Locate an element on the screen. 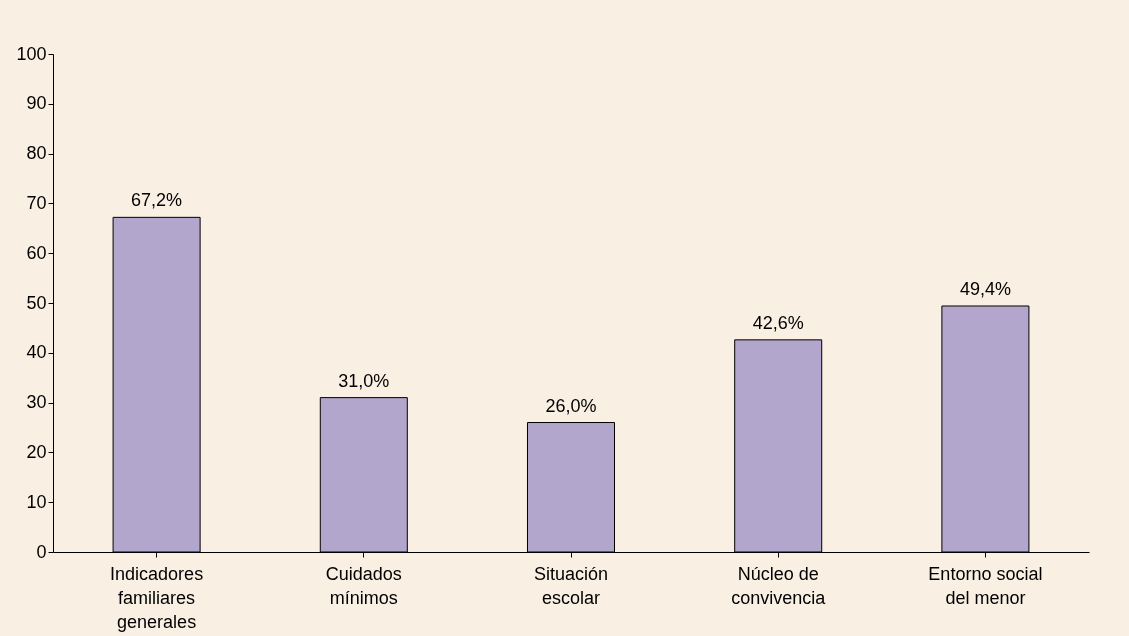  y-tick-label: 30 is located at coordinates (36, 402).